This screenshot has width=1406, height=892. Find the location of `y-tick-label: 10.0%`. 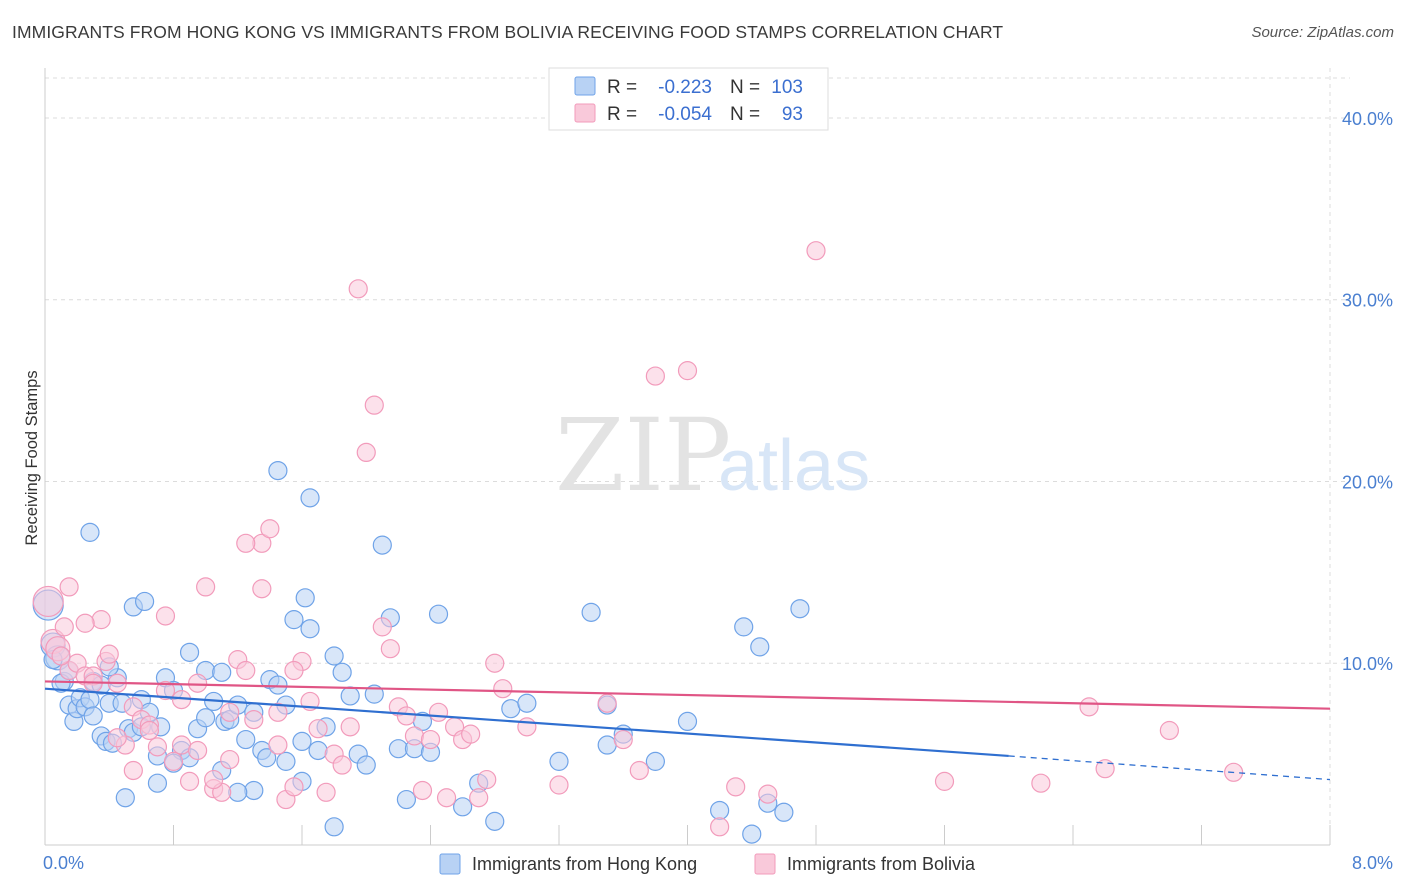

y-tick-label: 10.0% is located at coordinates (1367, 664).